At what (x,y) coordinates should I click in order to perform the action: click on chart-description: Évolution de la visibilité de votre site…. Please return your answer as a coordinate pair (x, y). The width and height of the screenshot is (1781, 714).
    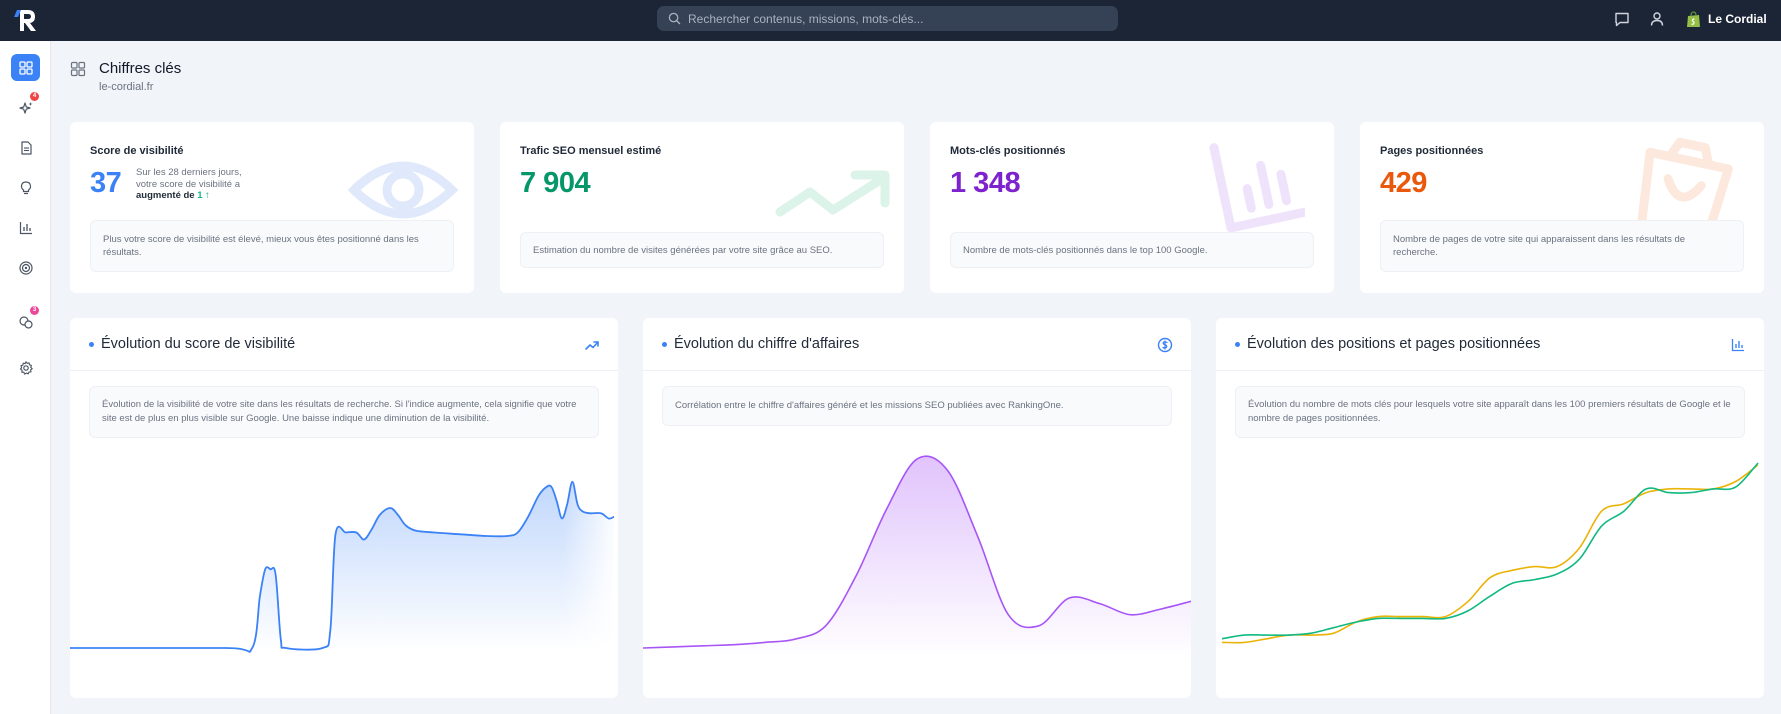
    Looking at the image, I should click on (344, 412).